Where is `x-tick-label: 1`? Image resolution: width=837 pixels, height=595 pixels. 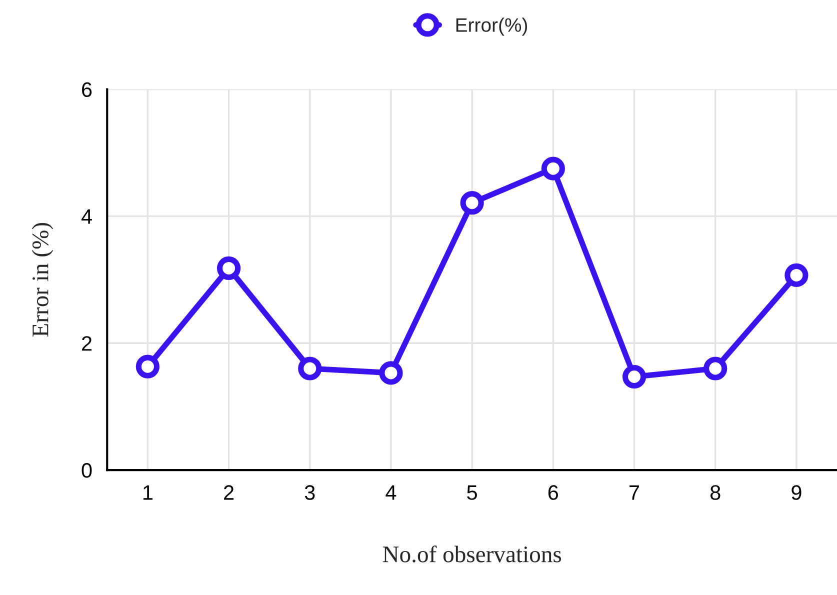
x-tick-label: 1 is located at coordinates (147, 492).